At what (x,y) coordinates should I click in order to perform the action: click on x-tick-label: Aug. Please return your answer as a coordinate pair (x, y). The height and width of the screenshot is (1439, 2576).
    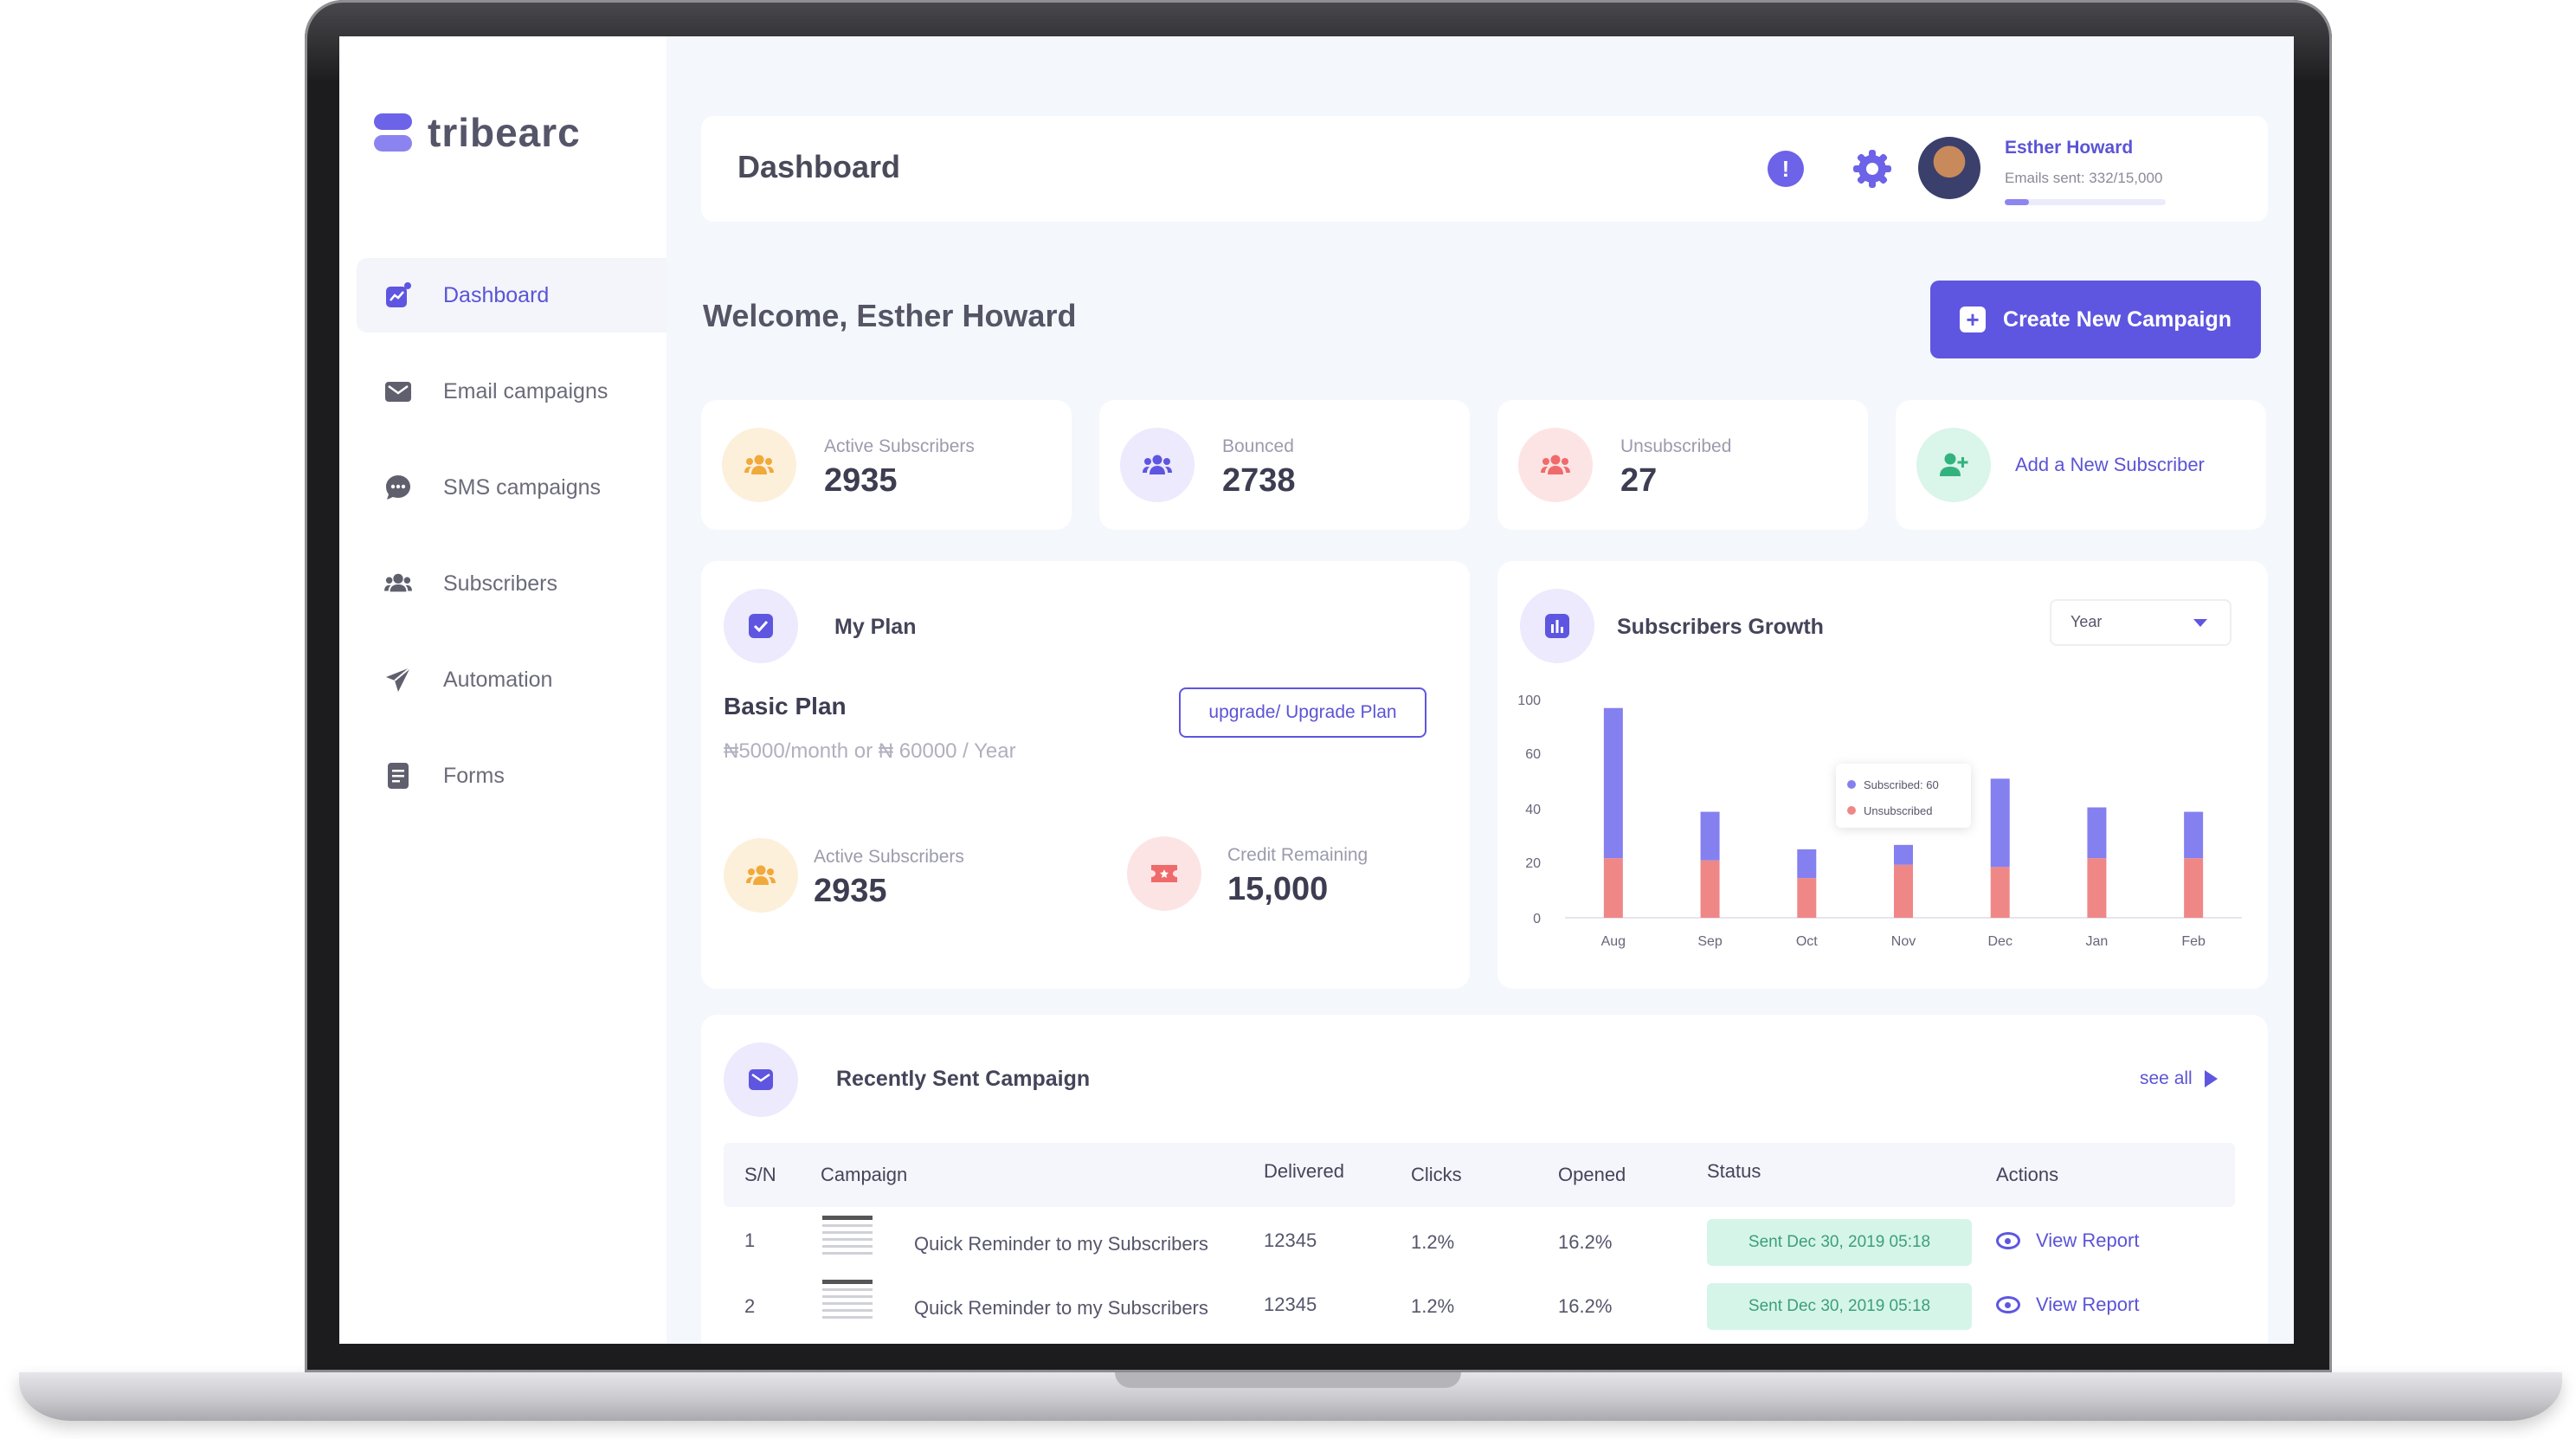
    Looking at the image, I should click on (1613, 941).